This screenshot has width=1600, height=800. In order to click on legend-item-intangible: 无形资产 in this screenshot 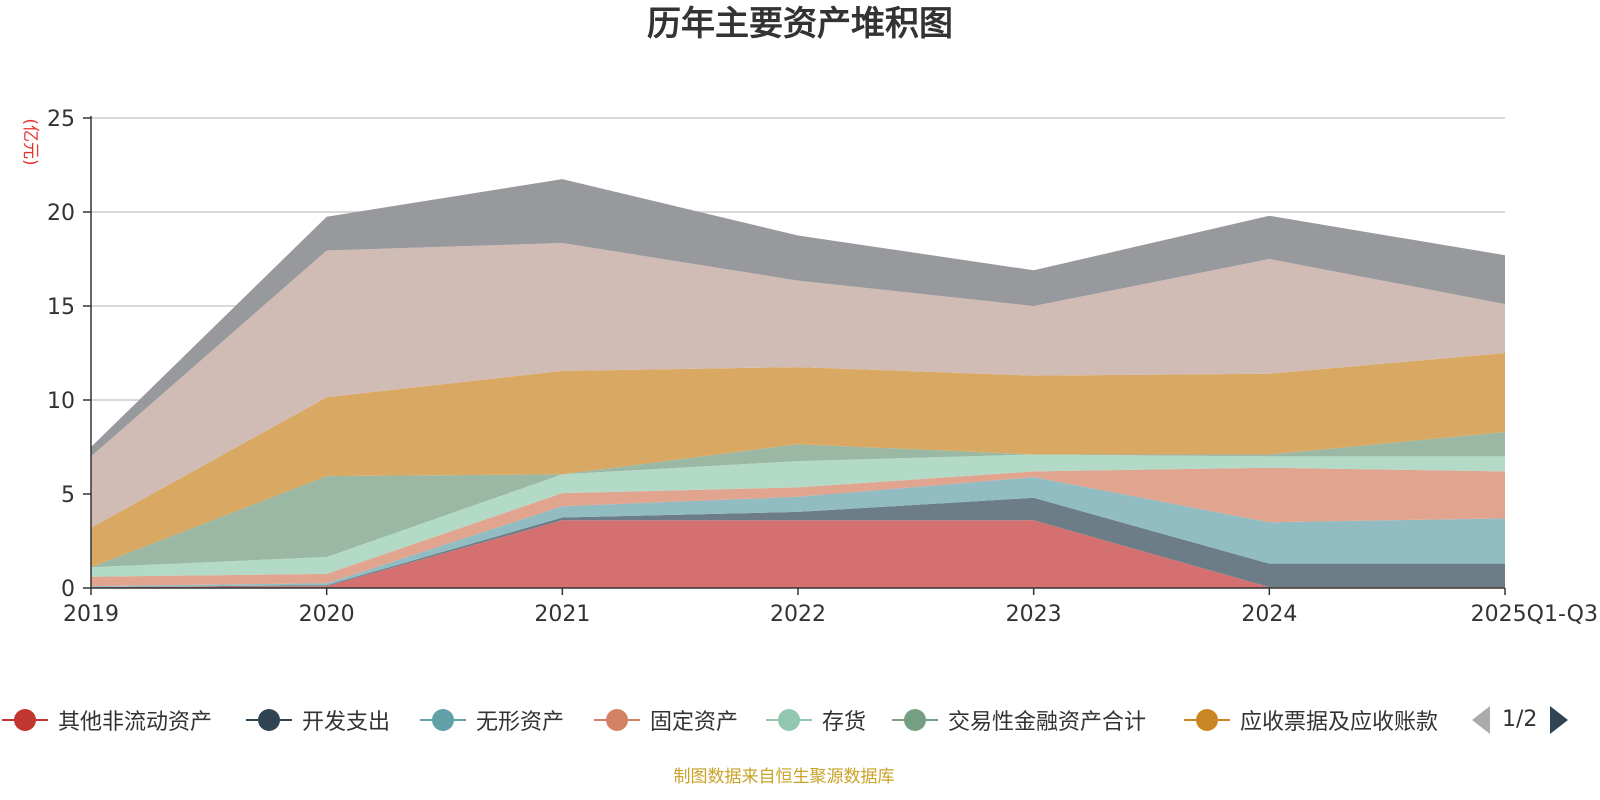, I will do `click(491, 720)`.